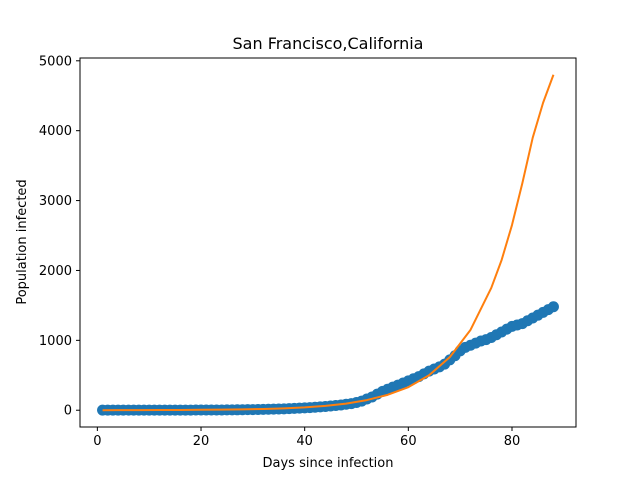 This screenshot has height=480, width=640. What do you see at coordinates (59, 236) in the screenshot?
I see `y-axis: 0 1000 2000 3000 4000 5000` at bounding box center [59, 236].